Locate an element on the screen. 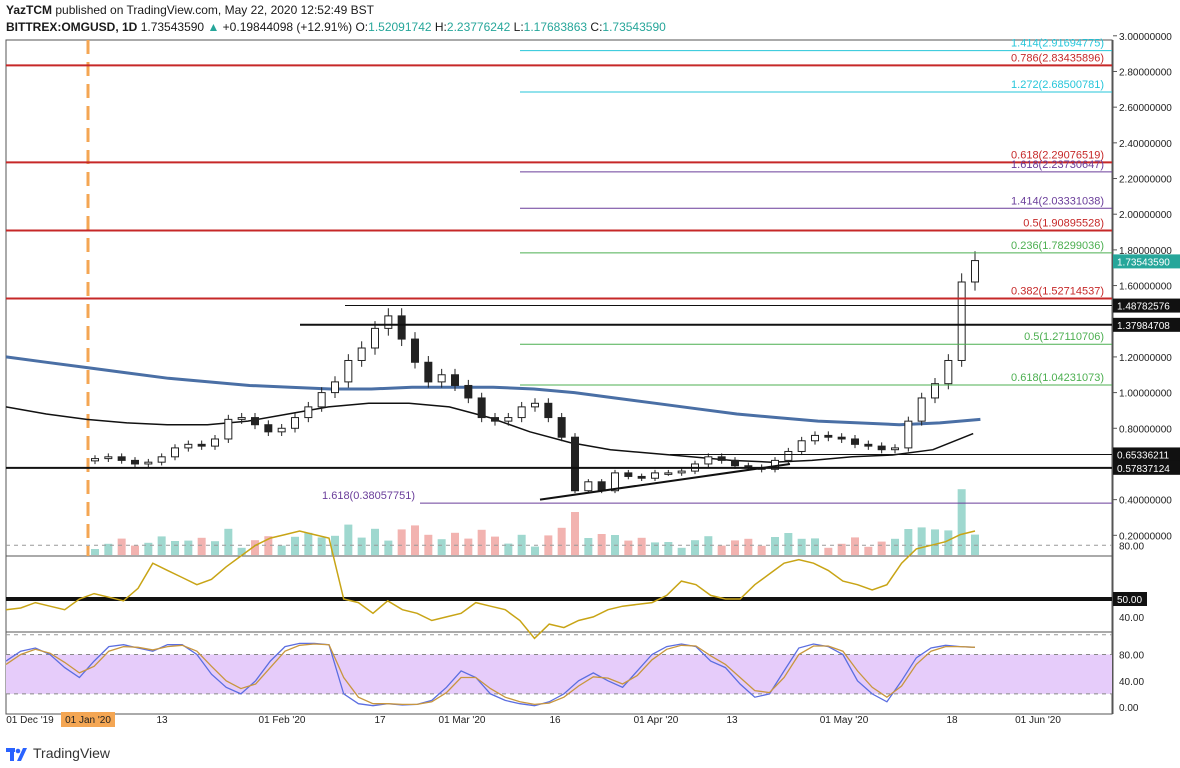 This screenshot has width=1180, height=768. x-tick-label: 01 Jun '20 is located at coordinates (1038, 720).